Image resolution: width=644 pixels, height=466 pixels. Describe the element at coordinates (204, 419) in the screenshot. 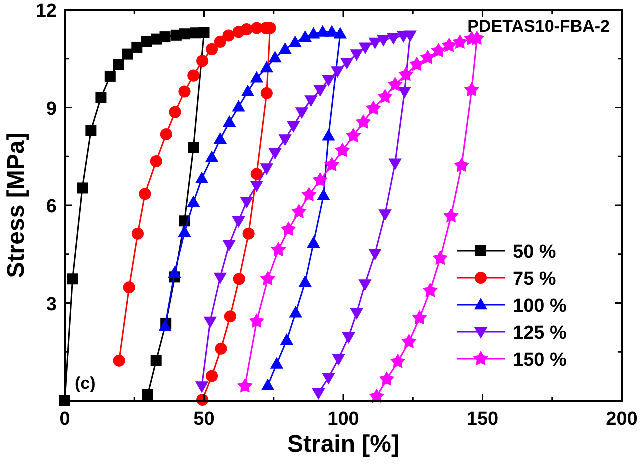

I see `x-tick-label: 50` at that location.